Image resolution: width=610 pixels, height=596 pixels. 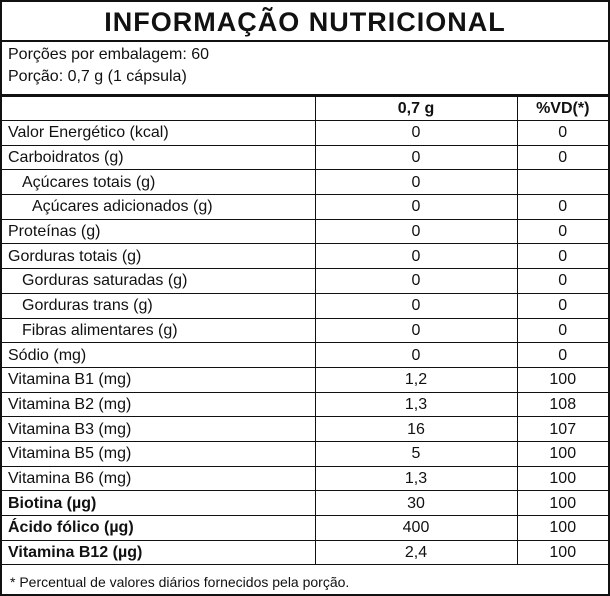 I want to click on nutrient-row: Vitamina B3 (mg) 16 107, so click(x=305, y=429).